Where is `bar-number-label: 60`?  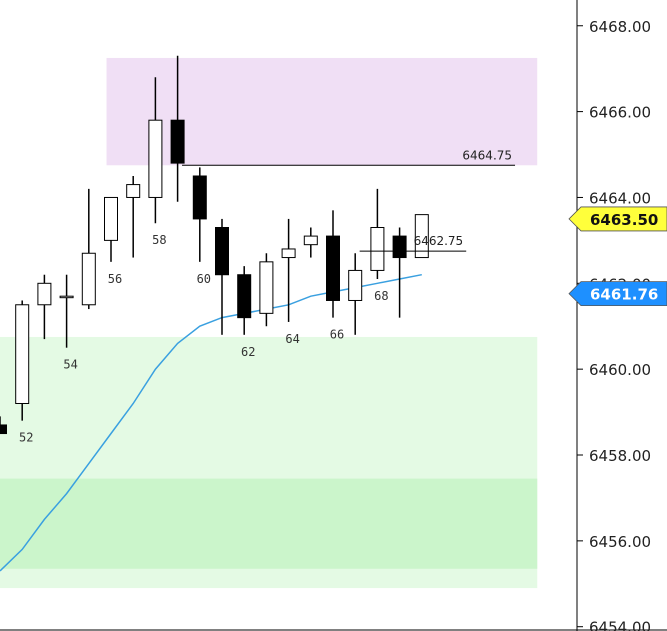 bar-number-label: 60 is located at coordinates (204, 279).